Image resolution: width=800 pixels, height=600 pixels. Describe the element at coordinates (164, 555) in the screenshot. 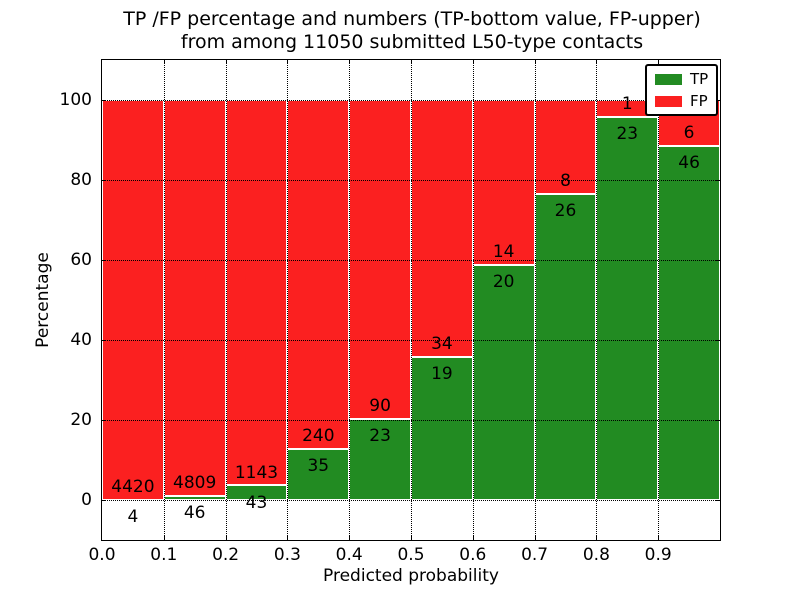

I see `x-tick-label: 0.1` at that location.